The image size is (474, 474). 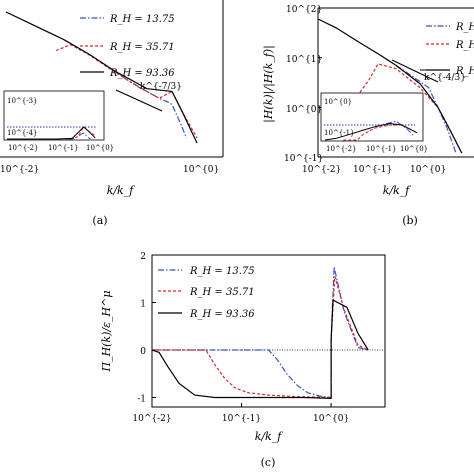 What do you see at coordinates (222, 271) in the screenshot?
I see `c-legend-label-1: R_H = 13.75` at bounding box center [222, 271].